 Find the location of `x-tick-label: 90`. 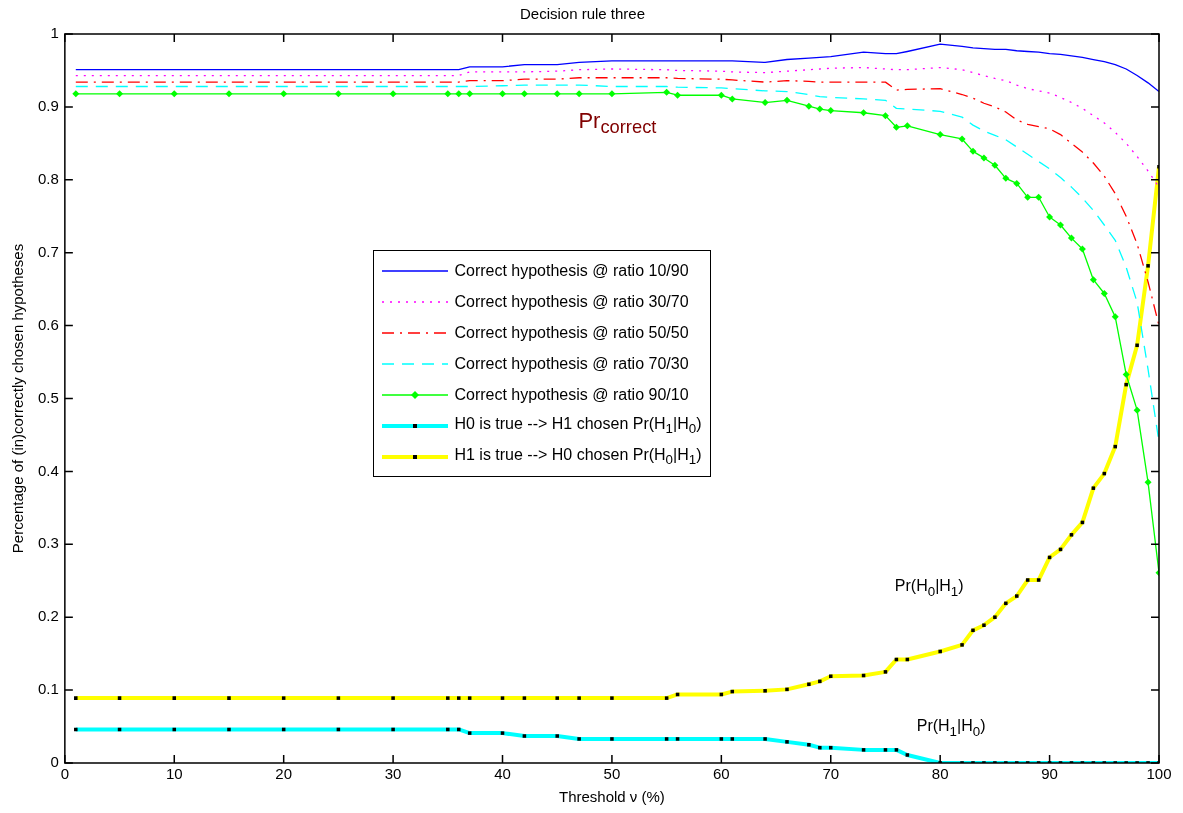

x-tick-label: 90 is located at coordinates (1049, 774).